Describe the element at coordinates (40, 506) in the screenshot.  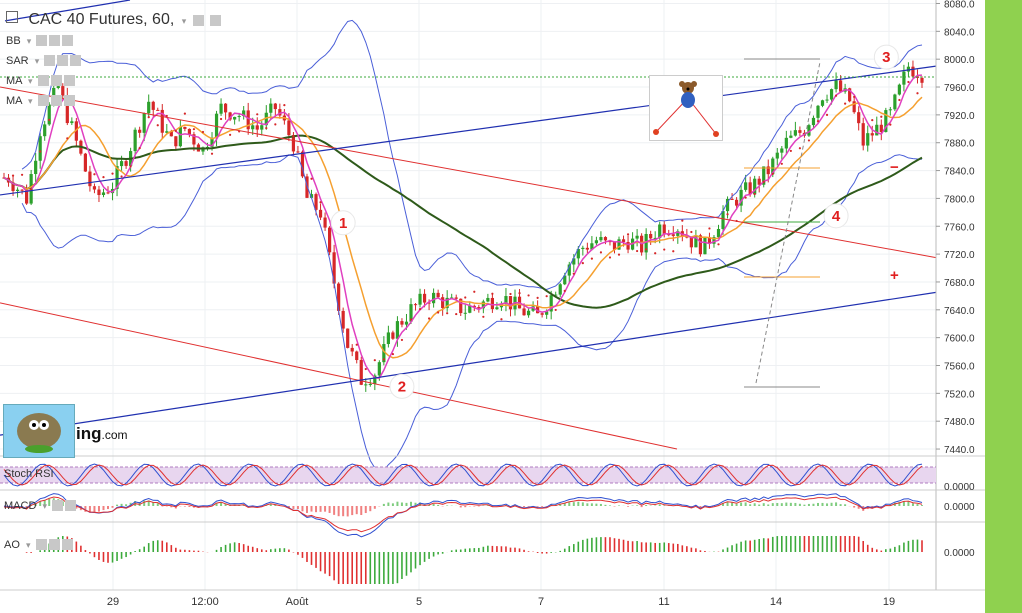
I see `macd-label: MACD ▾` at that location.